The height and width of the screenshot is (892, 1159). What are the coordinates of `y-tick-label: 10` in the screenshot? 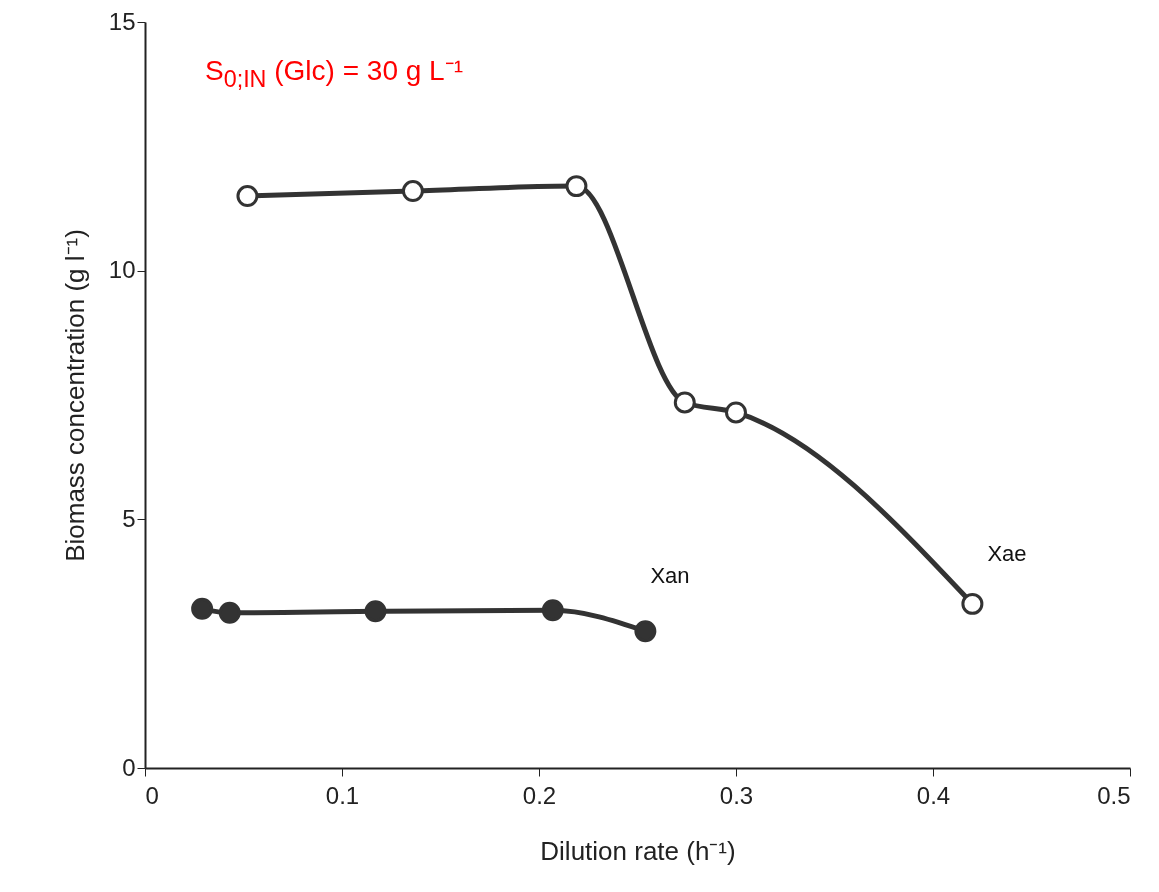 It's located at (122, 270).